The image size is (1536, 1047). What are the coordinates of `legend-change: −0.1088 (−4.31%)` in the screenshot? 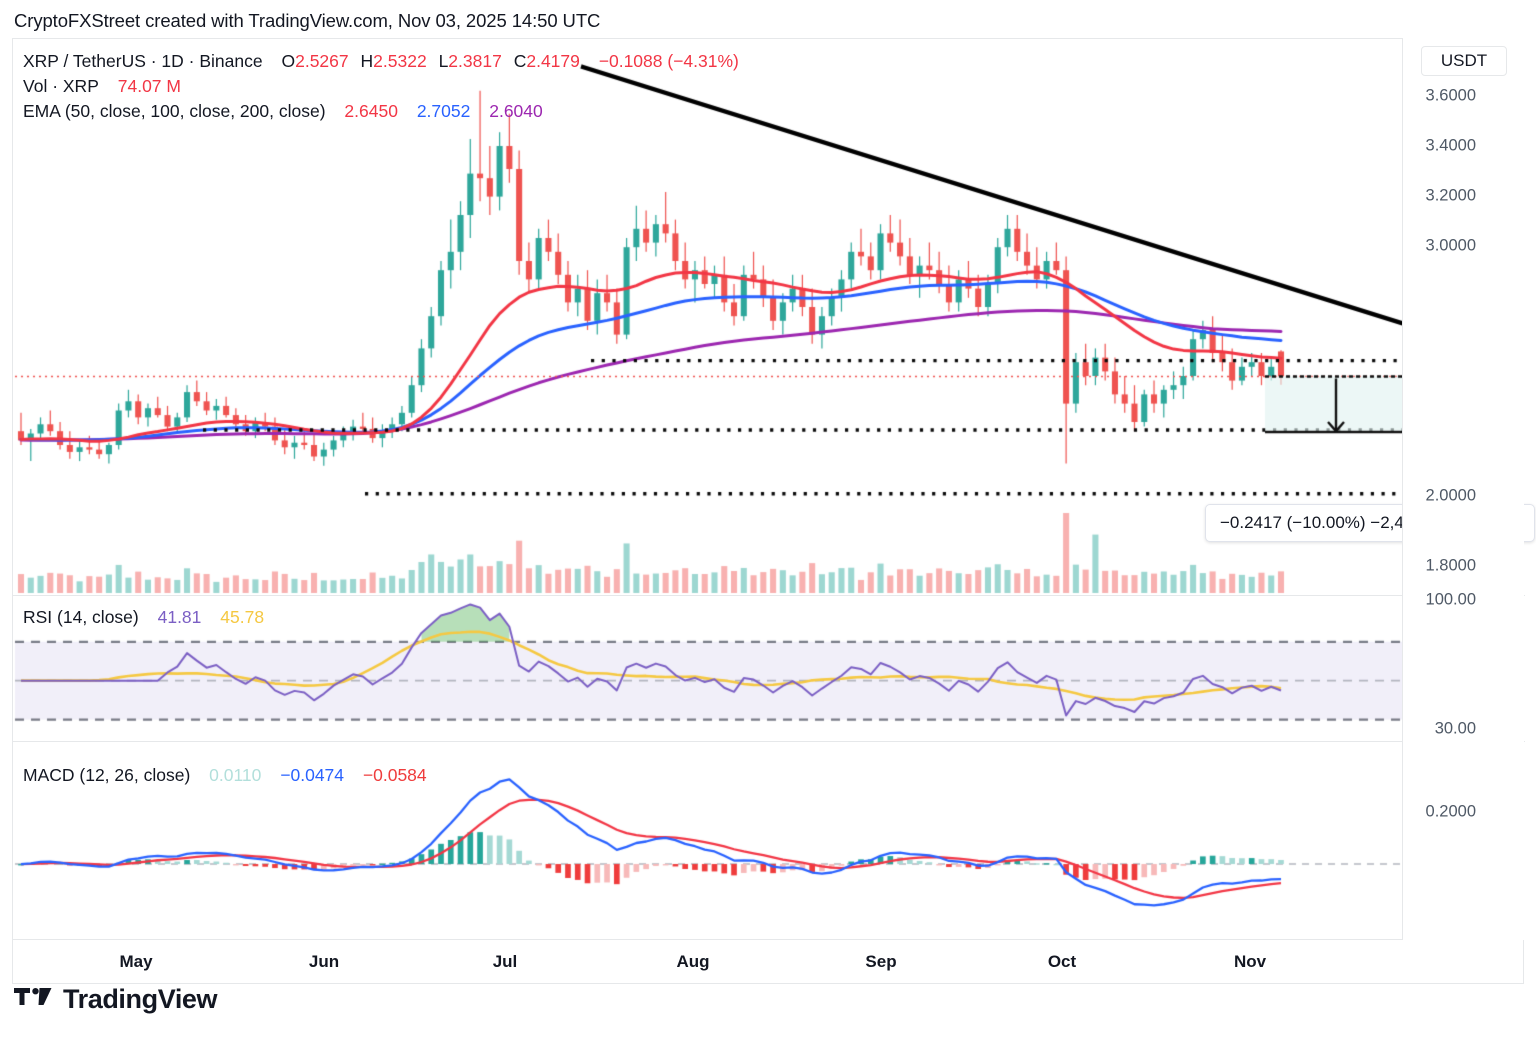 It's located at (668, 61).